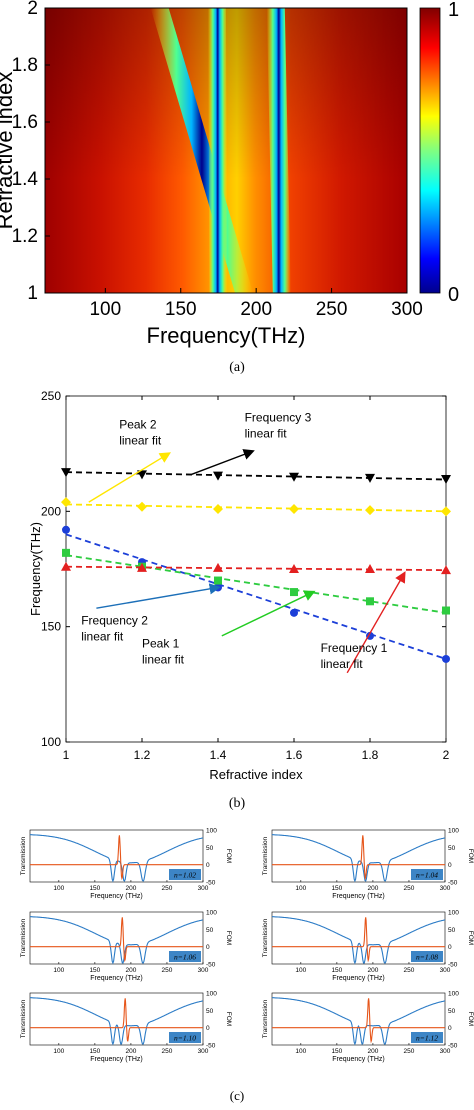 The width and height of the screenshot is (474, 1110). Describe the element at coordinates (32, 293) in the screenshot. I see `y-tick-label: 1` at that location.